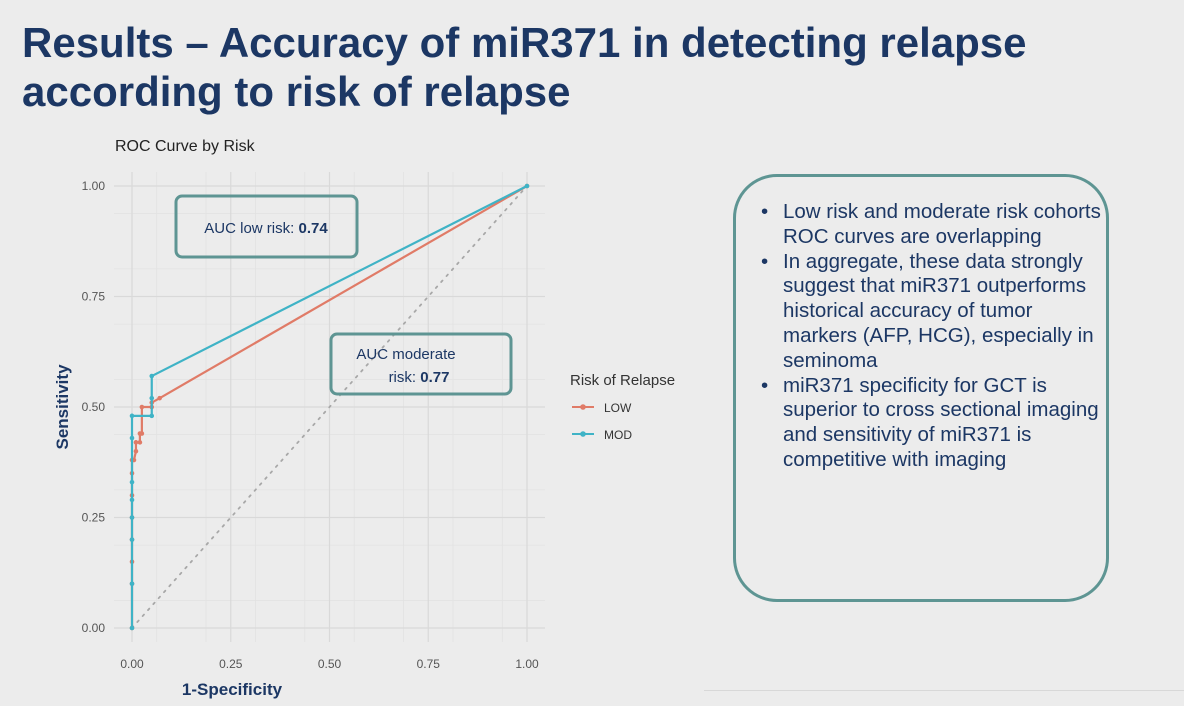 This screenshot has height=706, width=1184. Describe the element at coordinates (94, 186) in the screenshot. I see `y-tick-label: 1.00` at that location.